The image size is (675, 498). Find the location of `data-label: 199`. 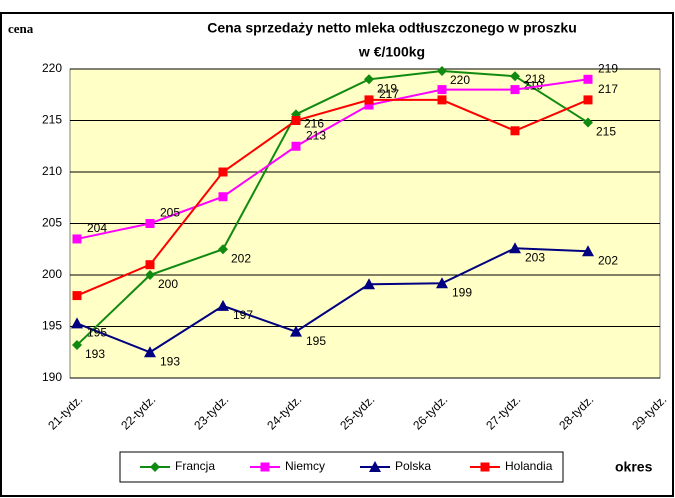

data-label: 199 is located at coordinates (462, 292).